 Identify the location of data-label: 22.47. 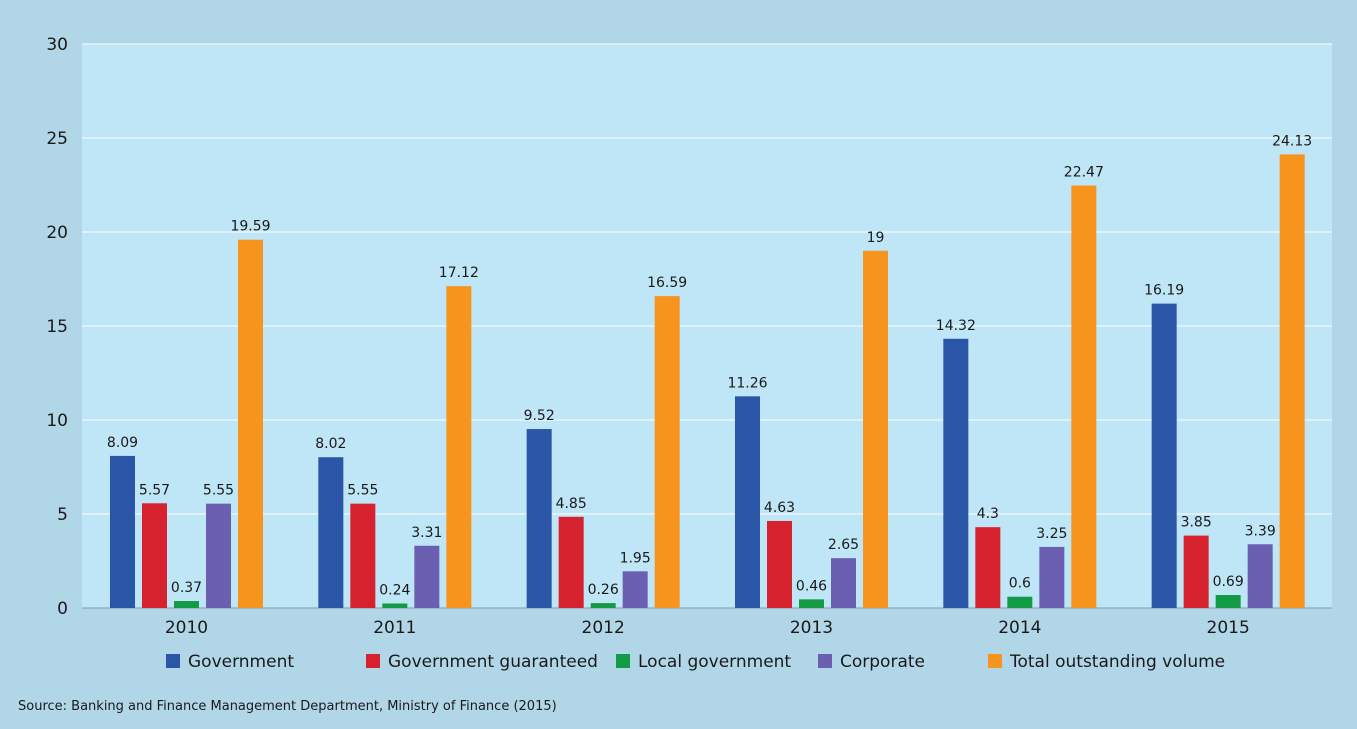
(1084, 173).